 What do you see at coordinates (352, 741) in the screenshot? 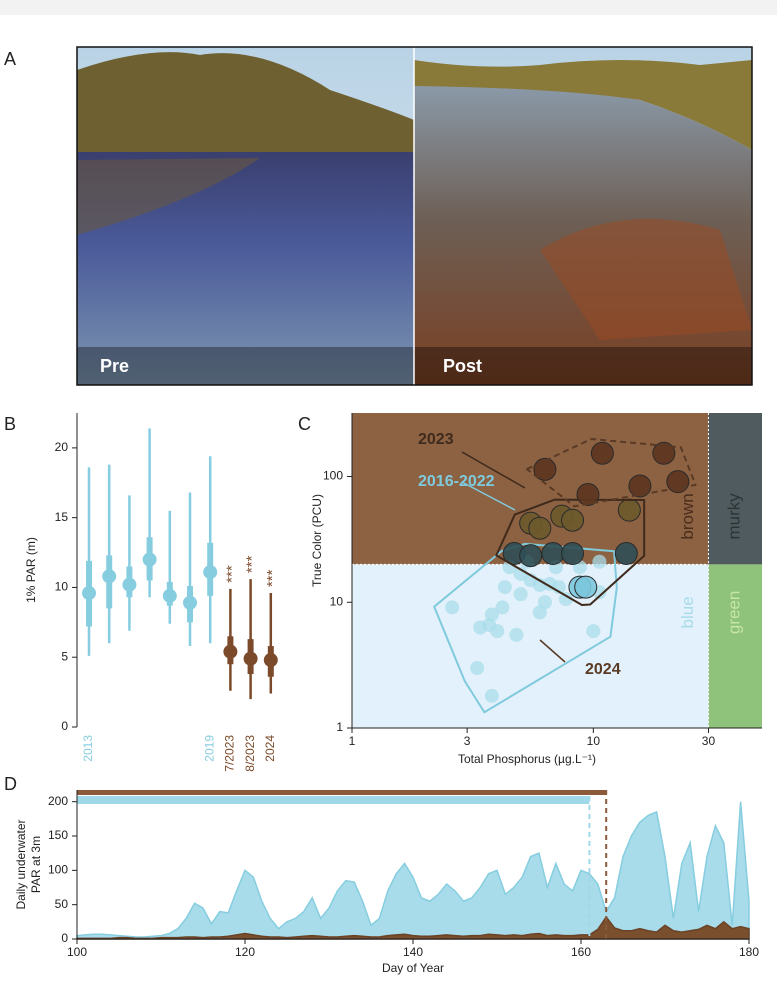
I see `x-tick-label: 1` at bounding box center [352, 741].